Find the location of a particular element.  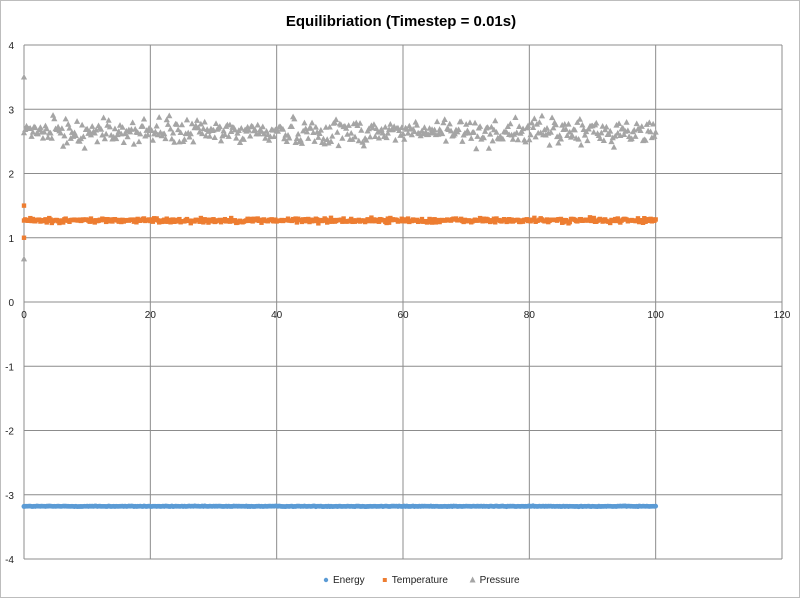

chart-title: Equilibriation (Timestep = 0.01s) is located at coordinates (401, 21).